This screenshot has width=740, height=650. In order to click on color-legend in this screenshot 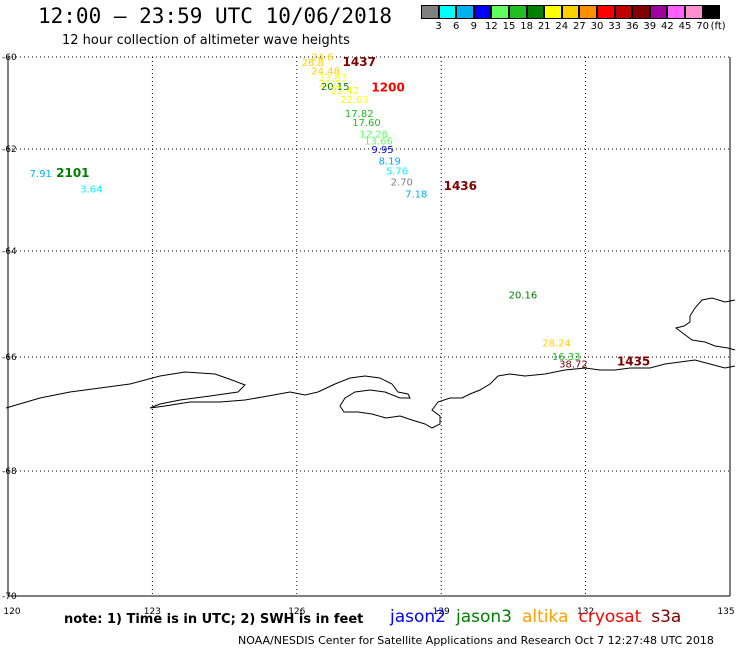, I will do `click(571, 12)`.